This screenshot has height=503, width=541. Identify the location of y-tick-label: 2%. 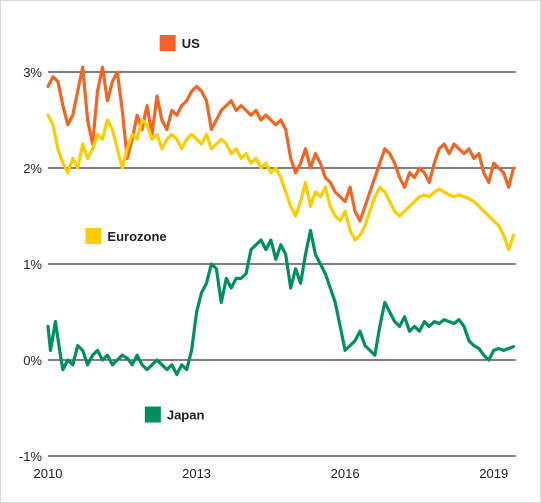
(32, 168).